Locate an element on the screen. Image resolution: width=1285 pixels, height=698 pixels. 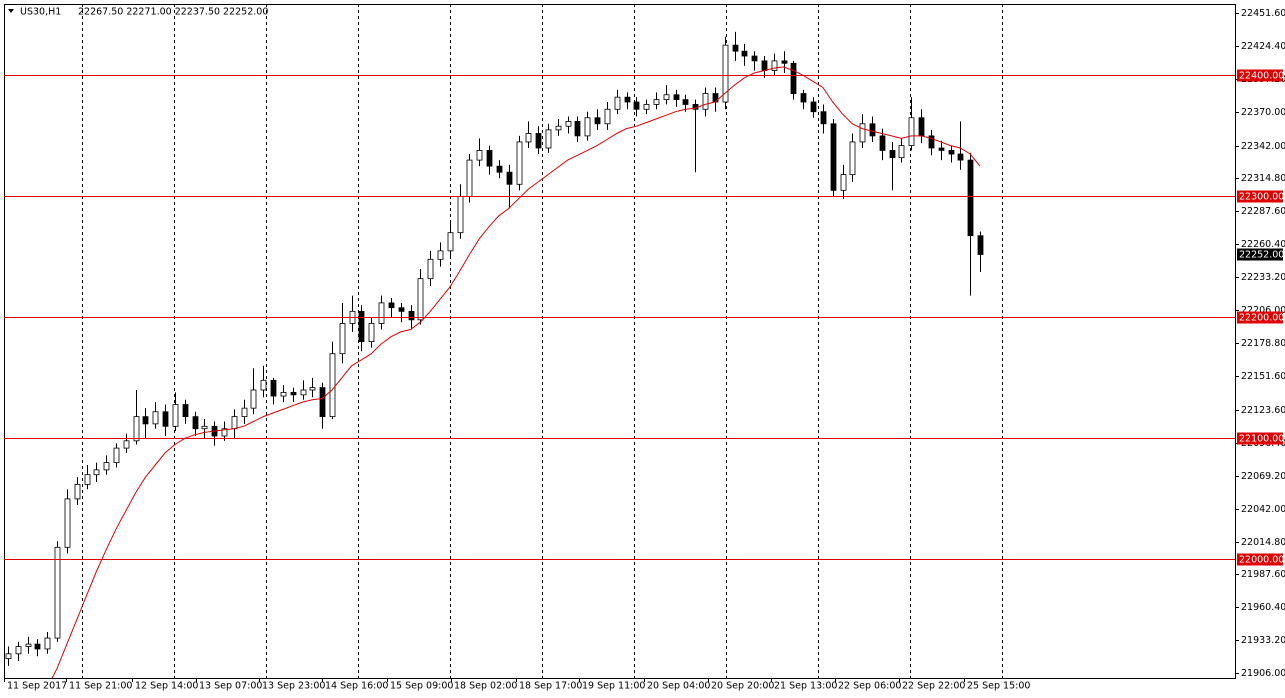
y-tick-label: 22451.60 is located at coordinates (1263, 13).